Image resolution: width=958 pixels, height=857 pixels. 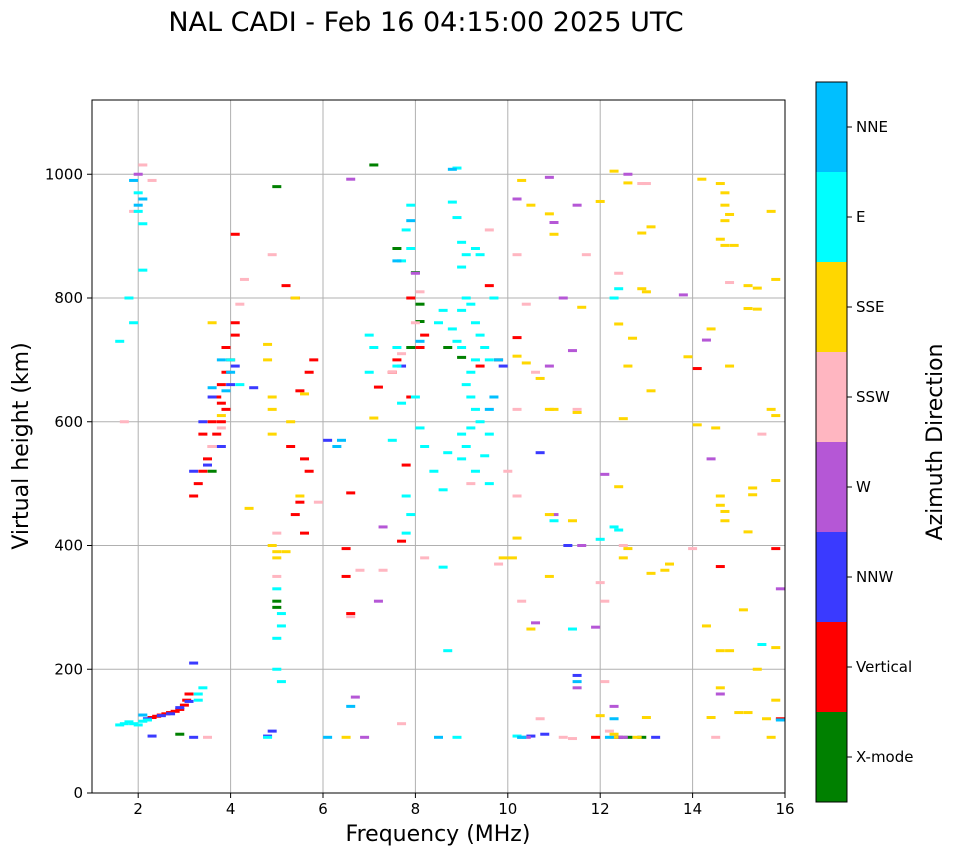 I want to click on x-tick-label: 10, so click(x=507, y=809).